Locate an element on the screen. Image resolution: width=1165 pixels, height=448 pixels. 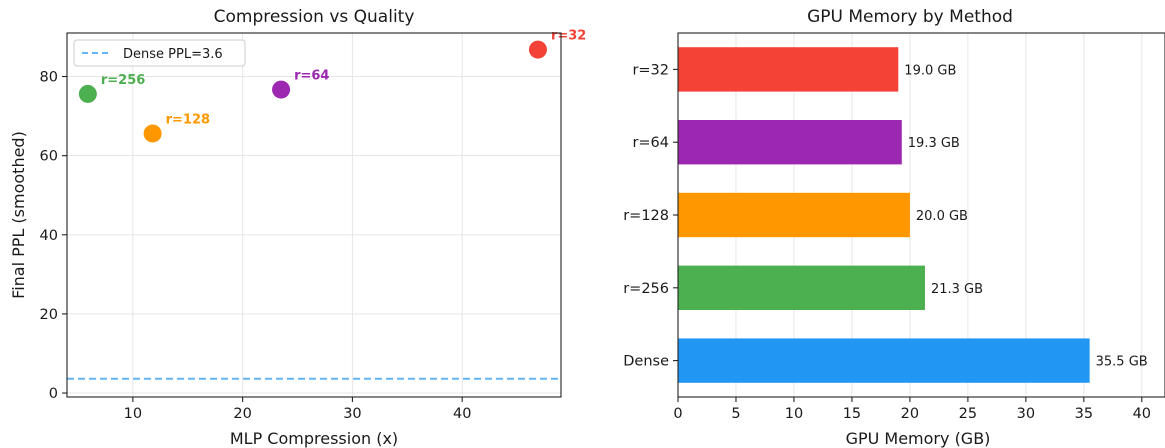
scatter-y-tick-label: 20 is located at coordinates (49, 315).